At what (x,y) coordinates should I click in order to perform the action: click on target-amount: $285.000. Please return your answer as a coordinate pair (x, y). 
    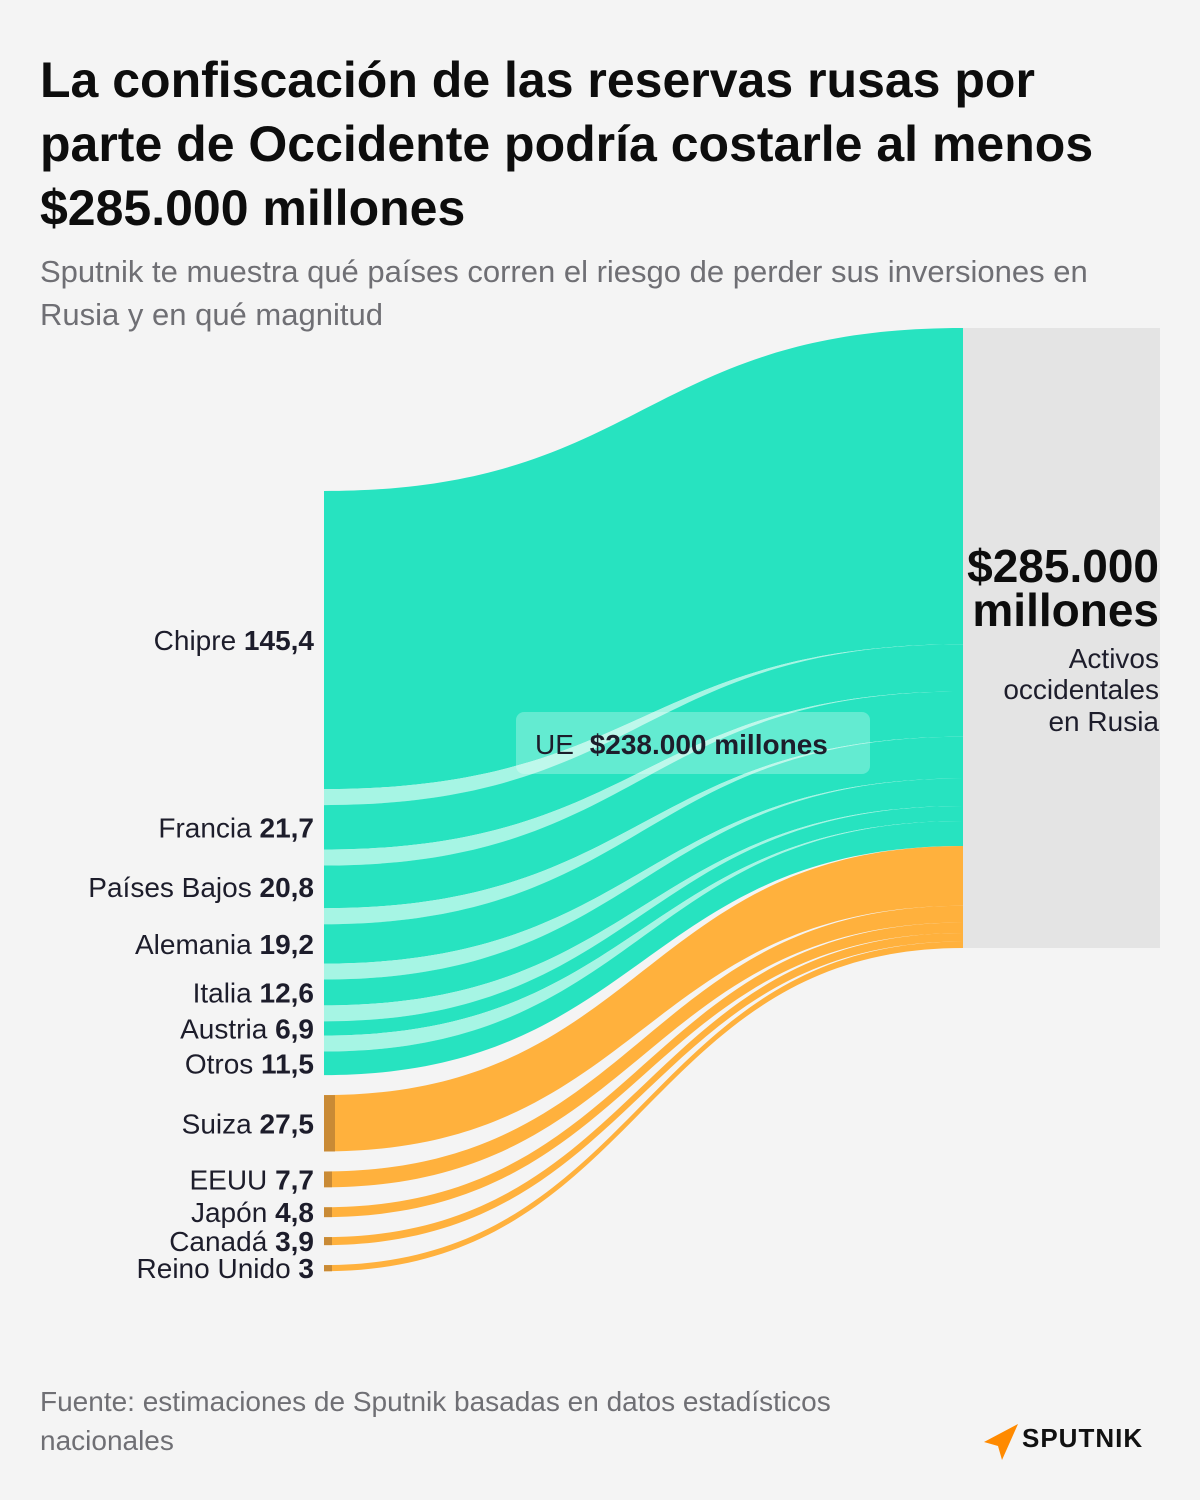
    Looking at the image, I should click on (1063, 566).